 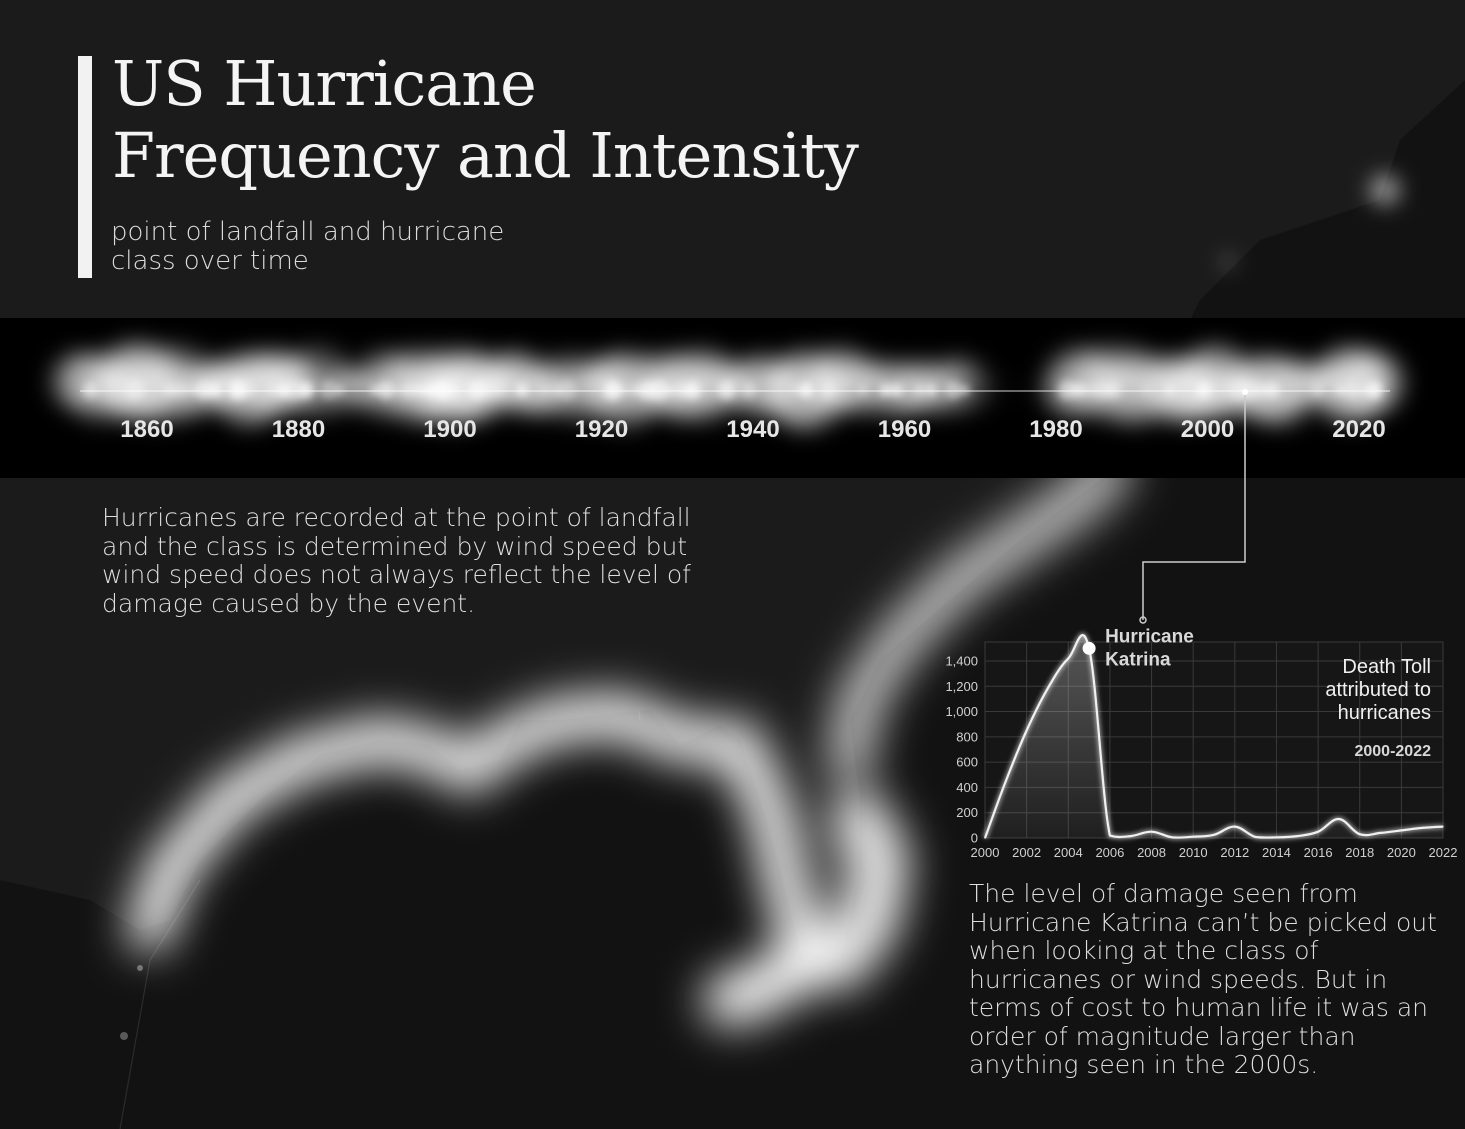 I want to click on chart-x-tick-label: 2010, so click(x=1193, y=852).